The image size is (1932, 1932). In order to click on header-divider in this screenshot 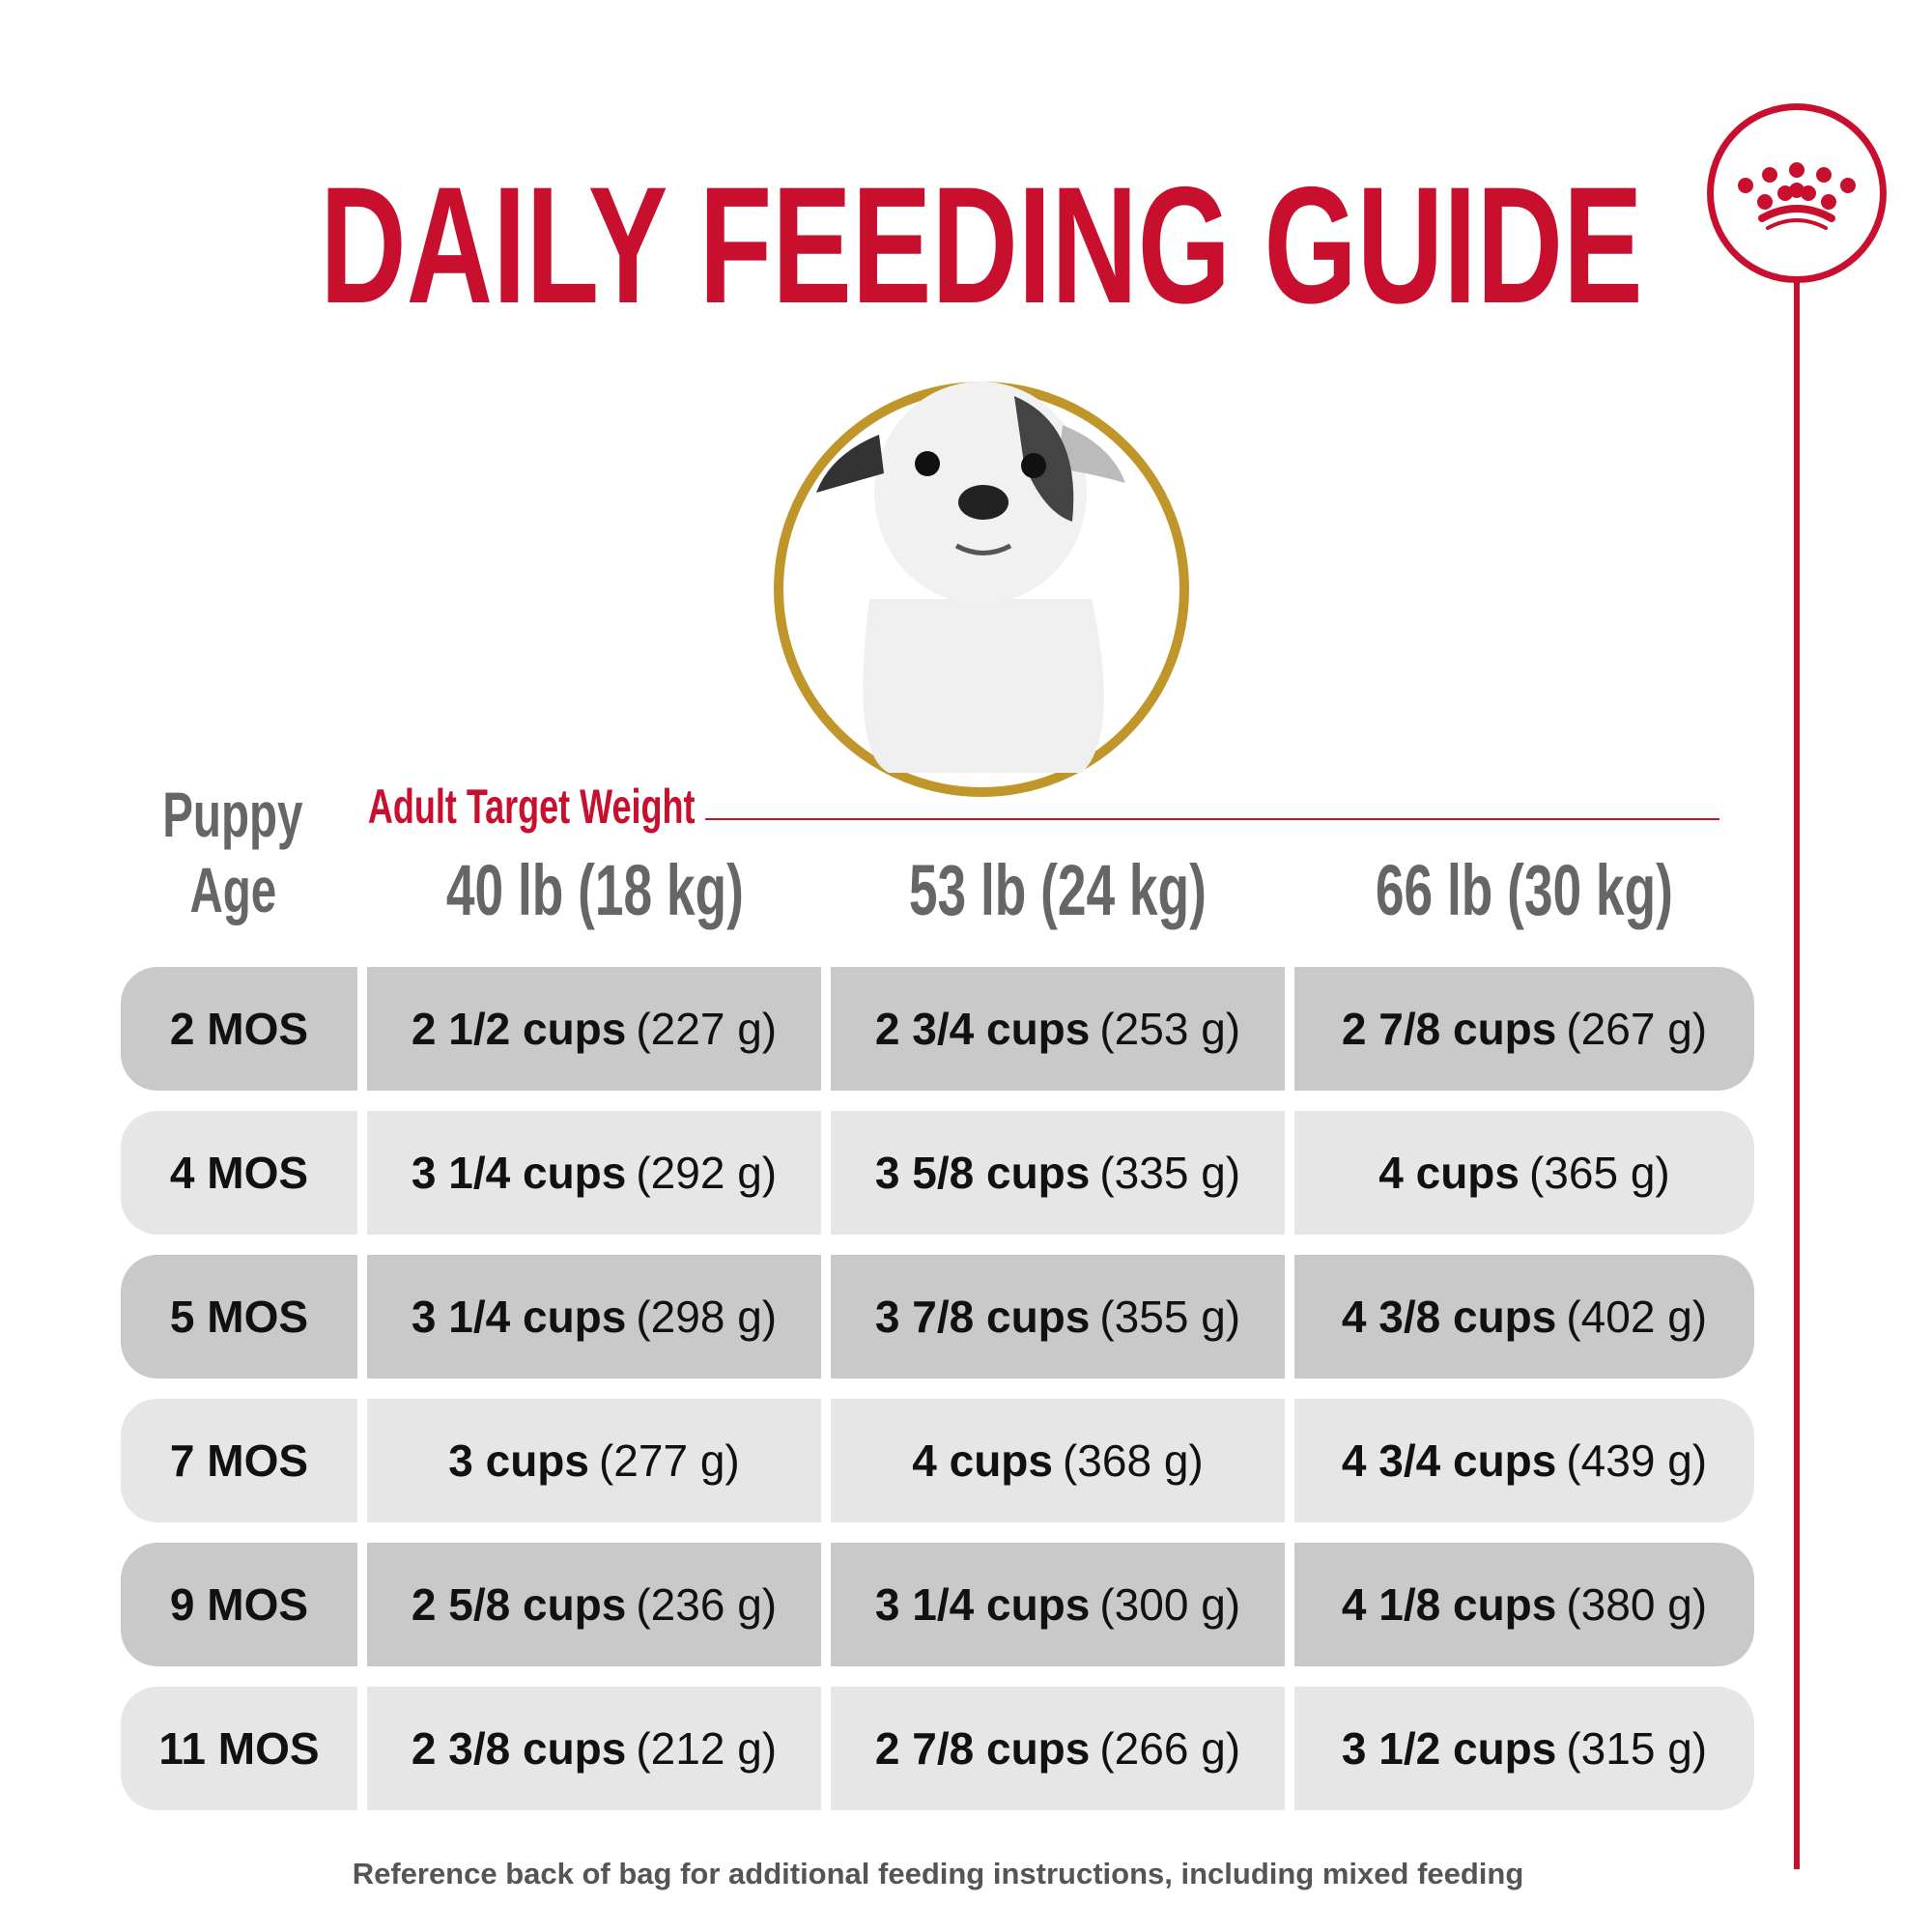, I will do `click(1212, 819)`.